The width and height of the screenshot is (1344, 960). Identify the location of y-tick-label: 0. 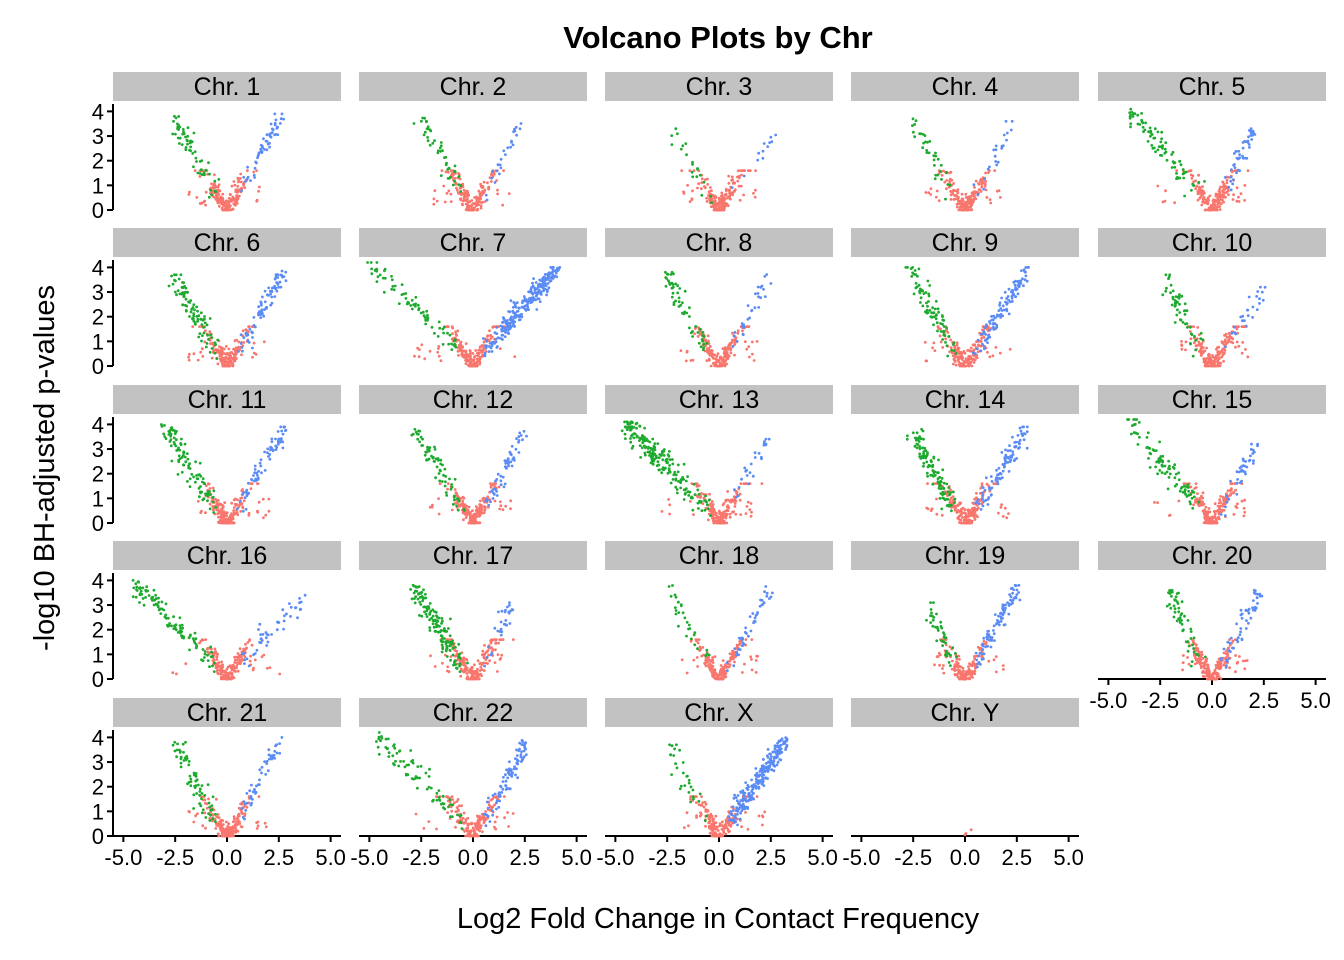
(98, 523).